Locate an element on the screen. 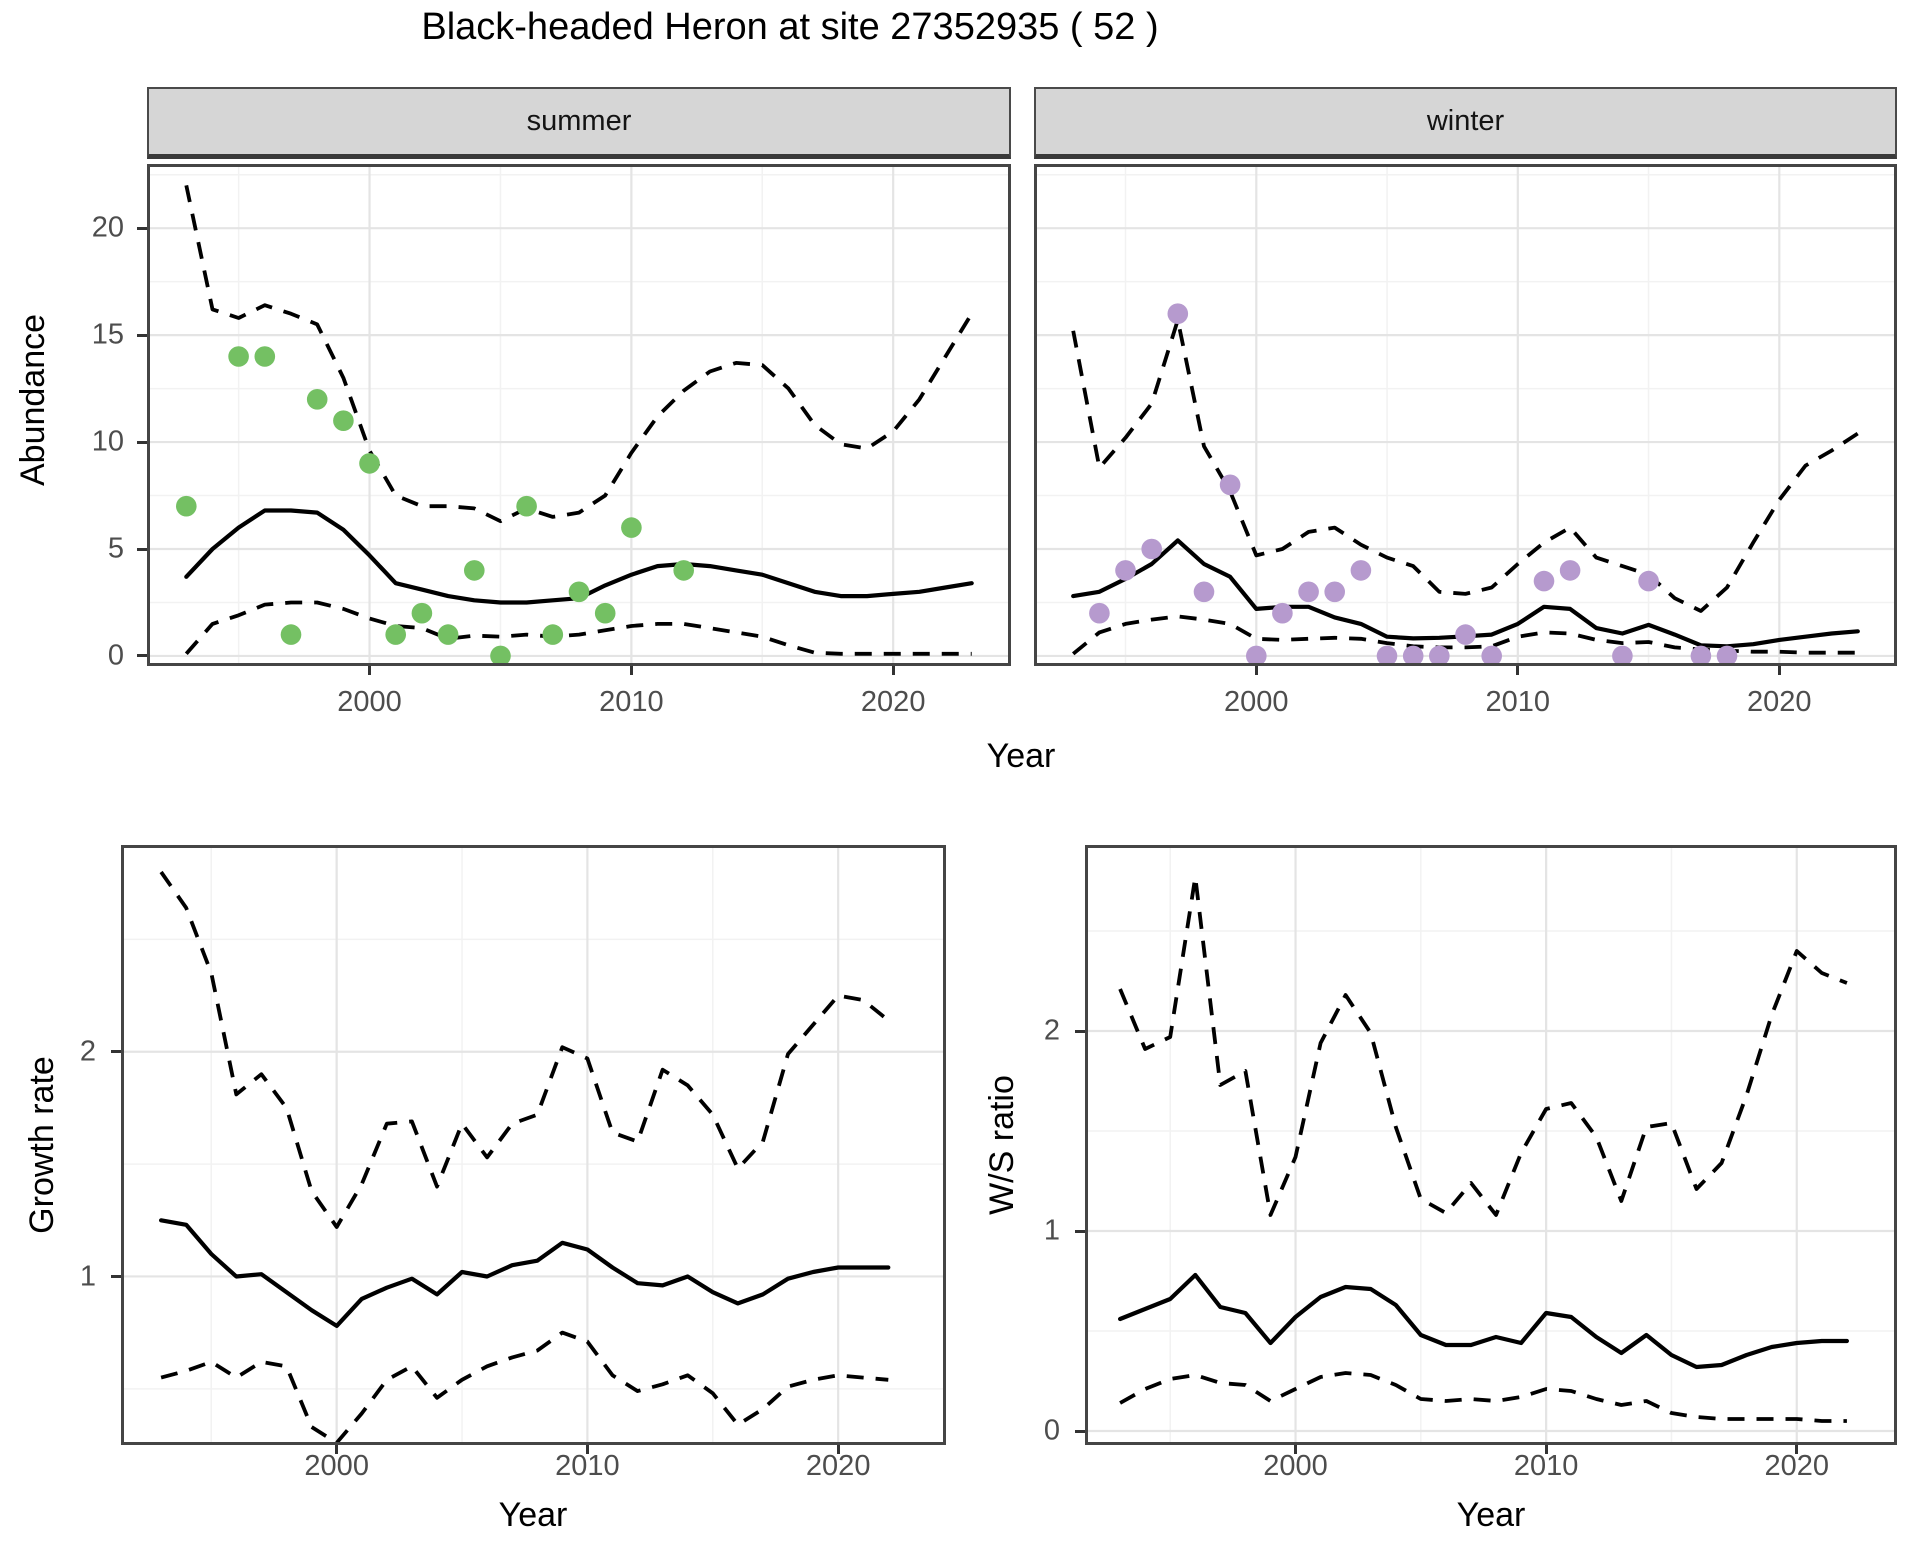  x-axis-title-year-growth: Year is located at coordinates (533, 1515).